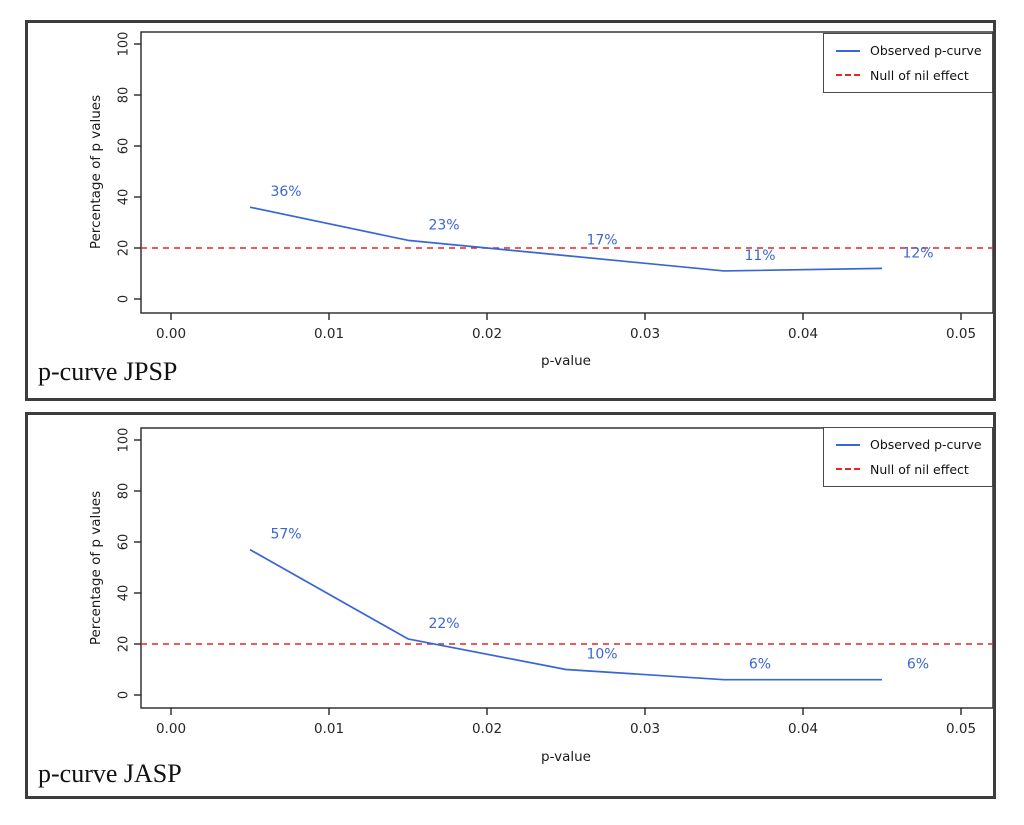 The width and height of the screenshot is (1024, 825). What do you see at coordinates (759, 256) in the screenshot?
I see `data-point-label: 11%` at bounding box center [759, 256].